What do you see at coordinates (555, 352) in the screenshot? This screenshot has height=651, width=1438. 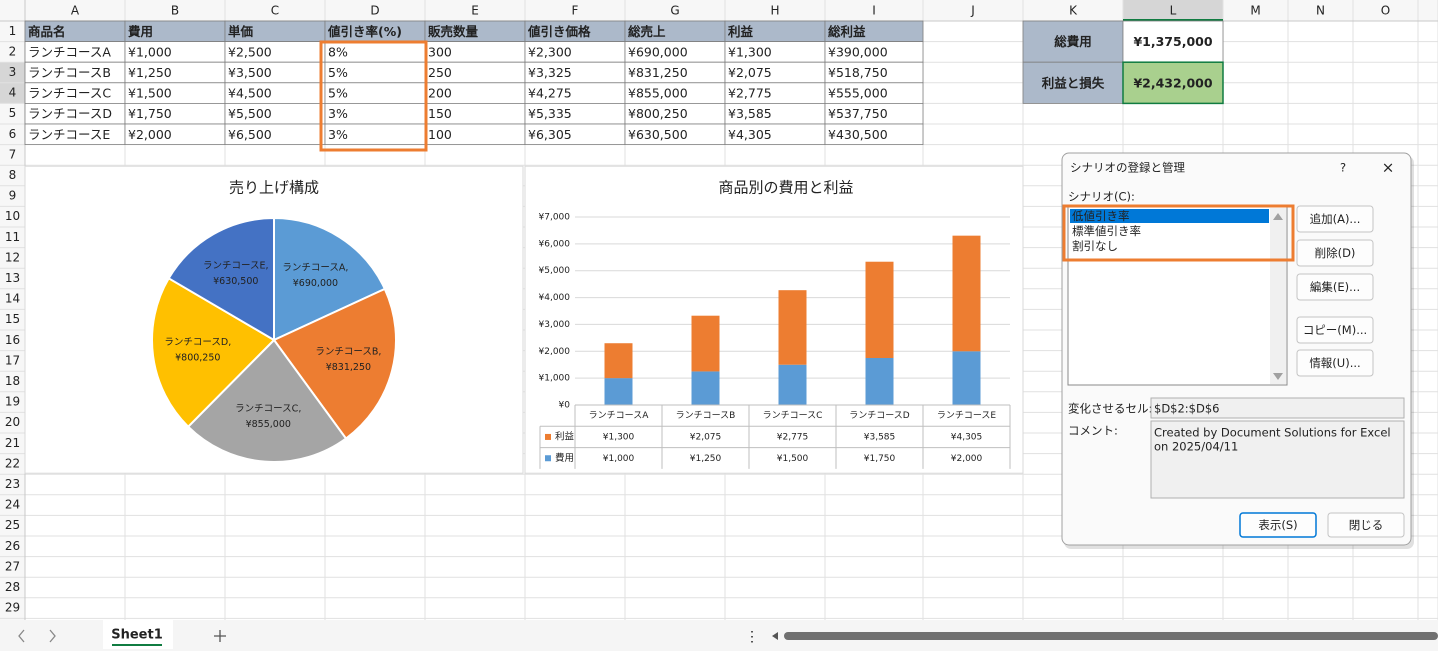 I see `y-tick-label: ¥2,000` at bounding box center [555, 352].